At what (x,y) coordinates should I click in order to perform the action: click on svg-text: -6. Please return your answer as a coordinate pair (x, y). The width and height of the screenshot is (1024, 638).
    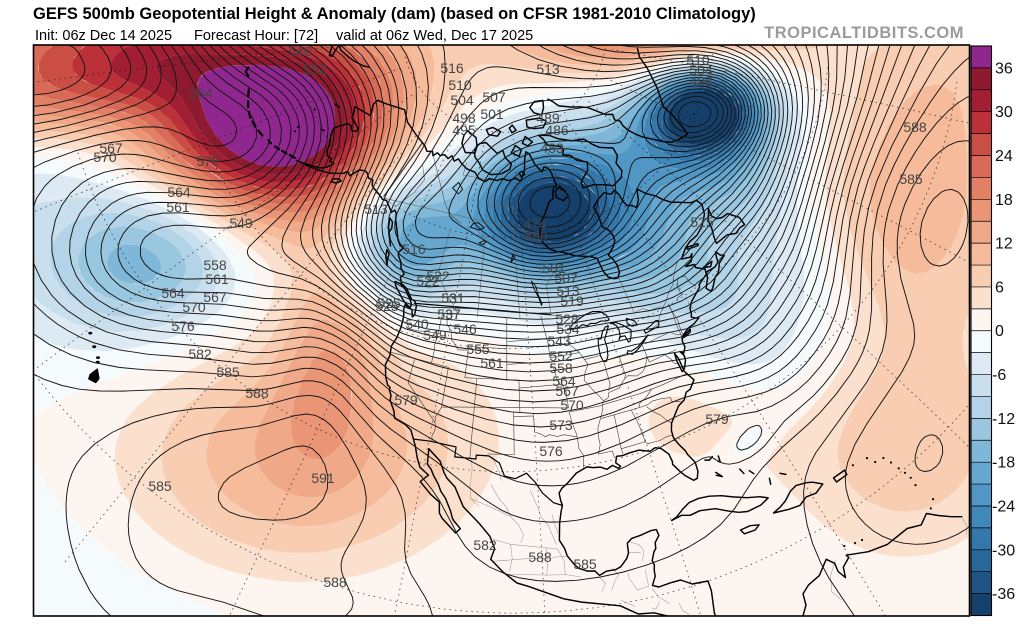
    Looking at the image, I should click on (999, 375).